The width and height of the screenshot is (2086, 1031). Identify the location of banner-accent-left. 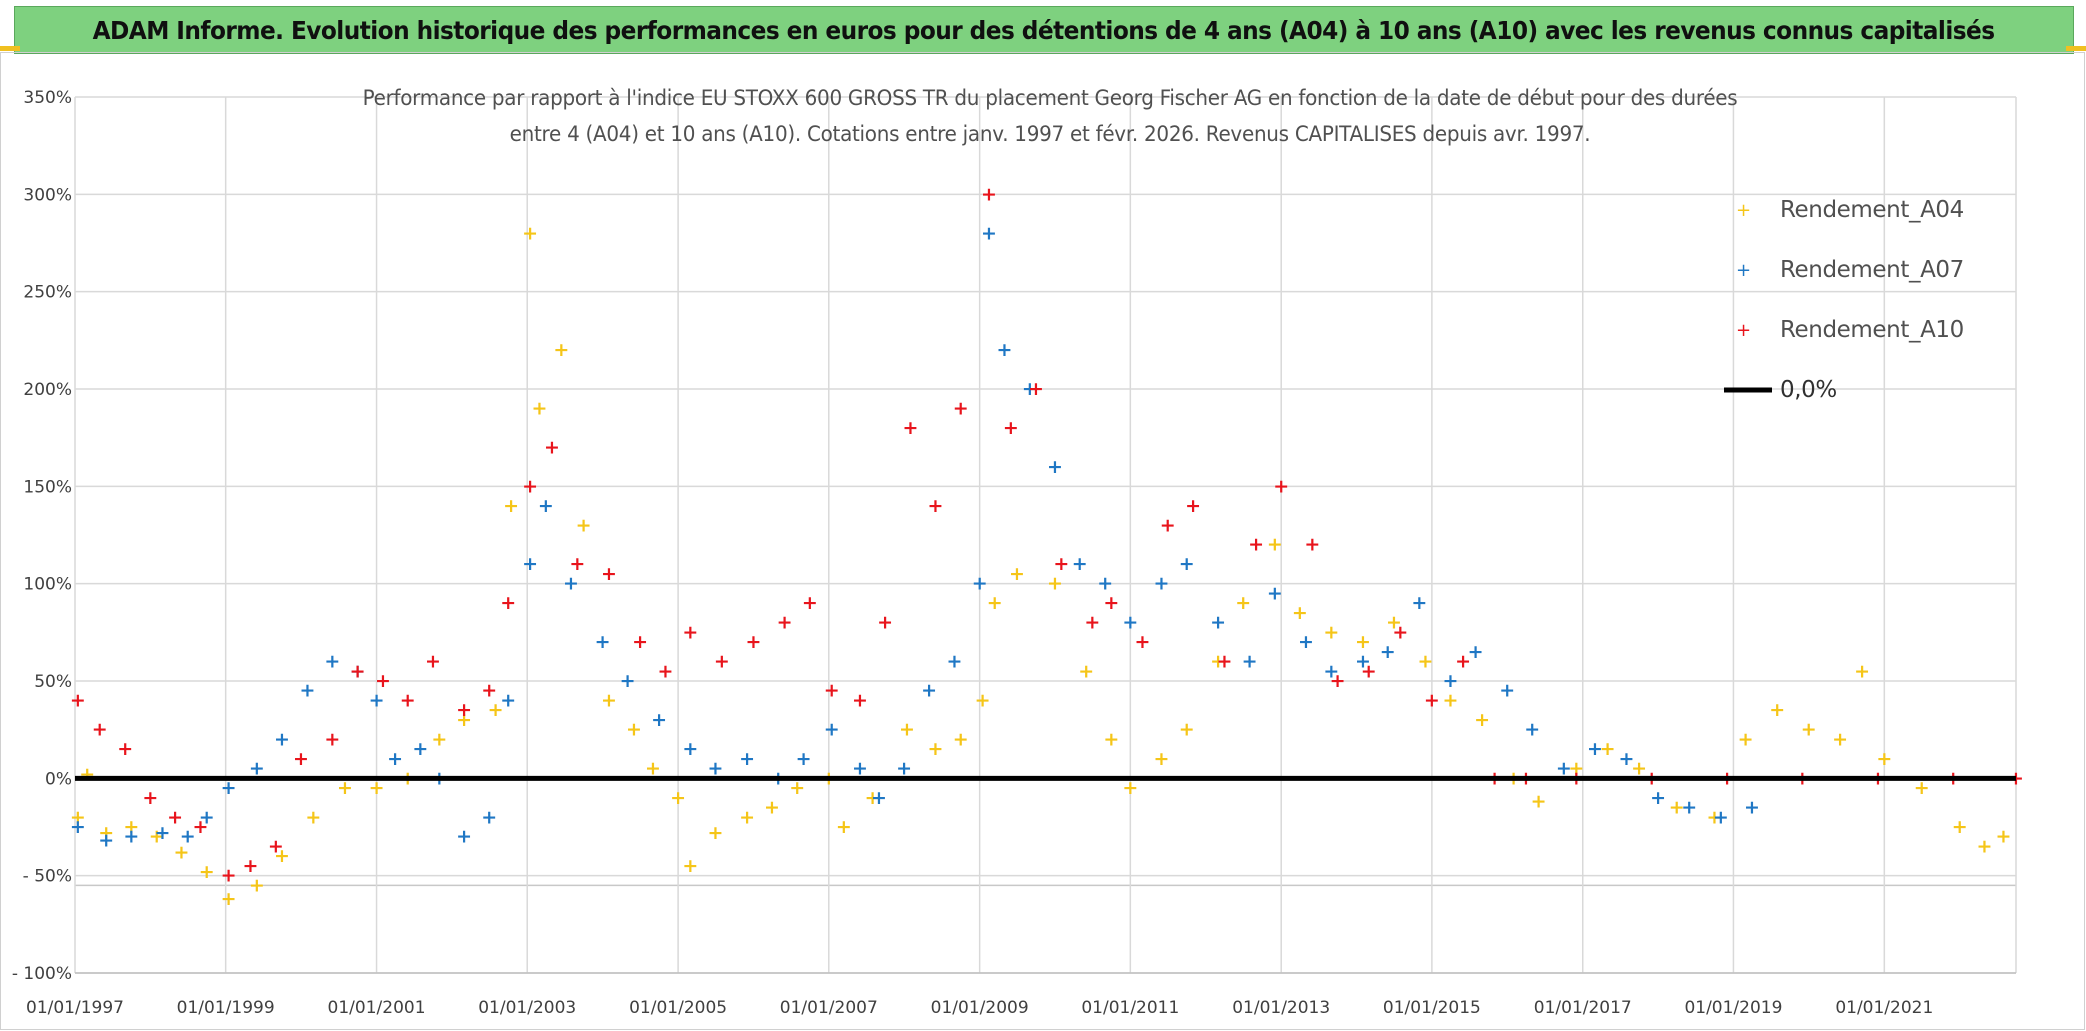
(10, 48).